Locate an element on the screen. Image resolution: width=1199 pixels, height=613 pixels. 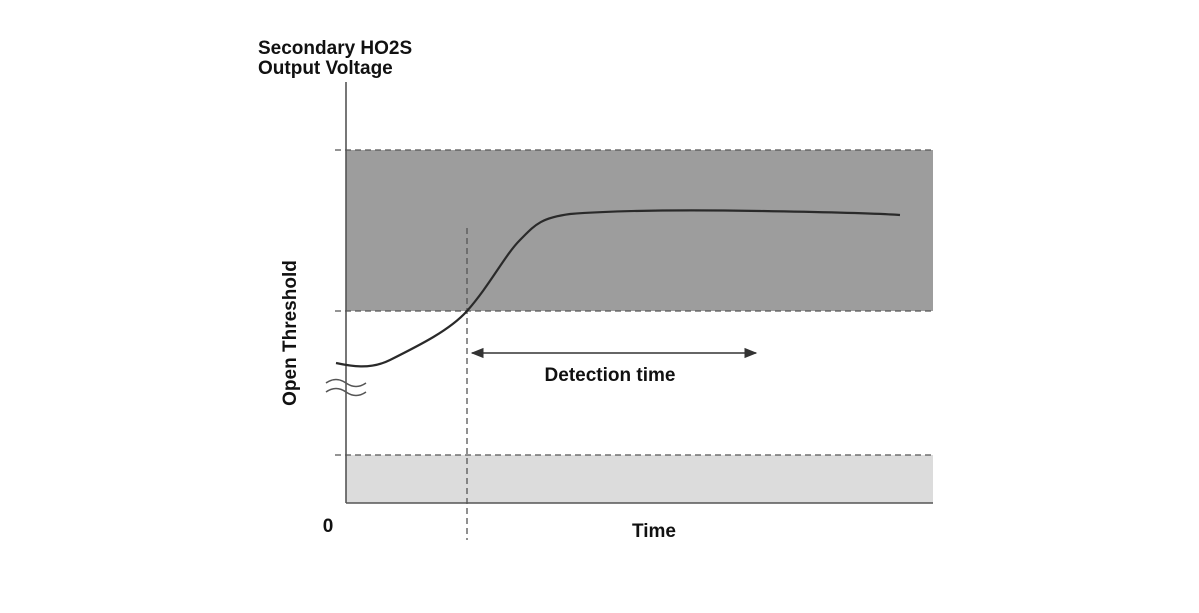
y-axis-label: Output Voltage is located at coordinates (325, 68).